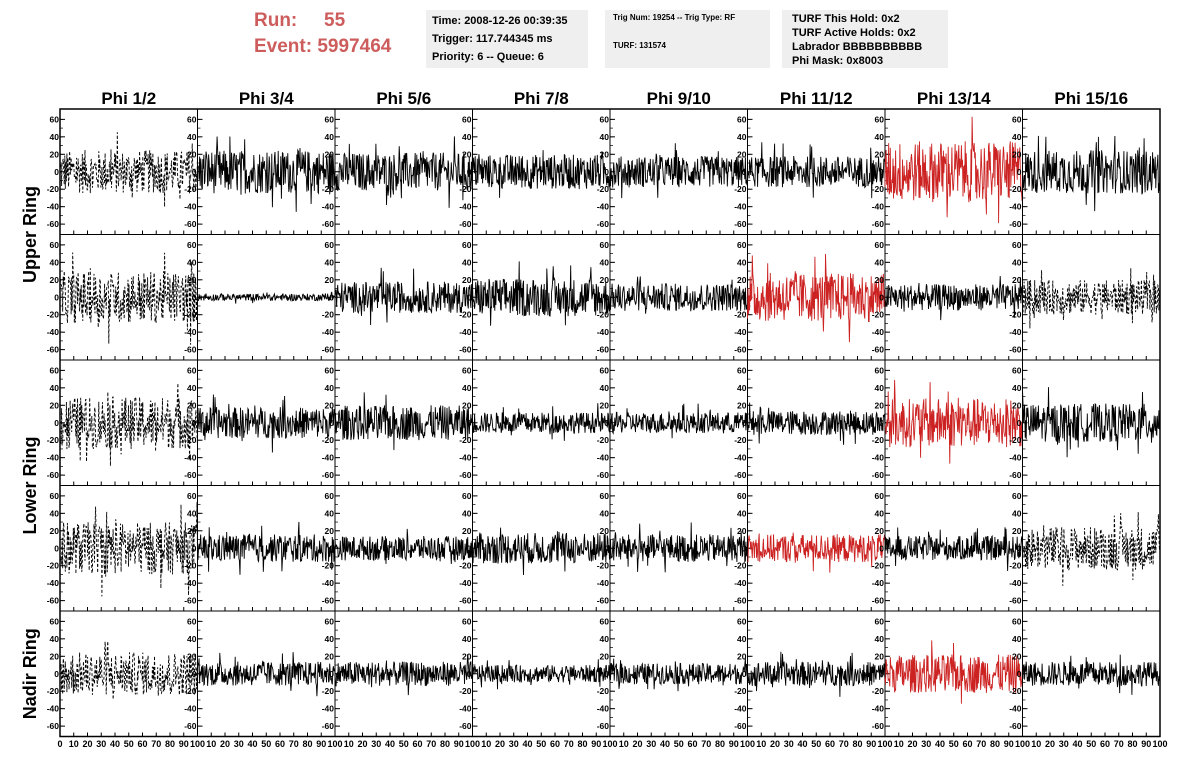 This screenshot has width=1196, height=772. What do you see at coordinates (954, 744) in the screenshot?
I see `x-tick-label: 50` at bounding box center [954, 744].